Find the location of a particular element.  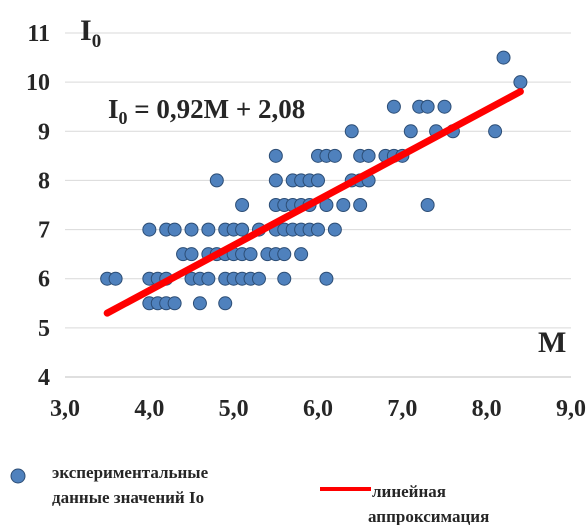

y-tick-label: 6 is located at coordinates (44, 280).